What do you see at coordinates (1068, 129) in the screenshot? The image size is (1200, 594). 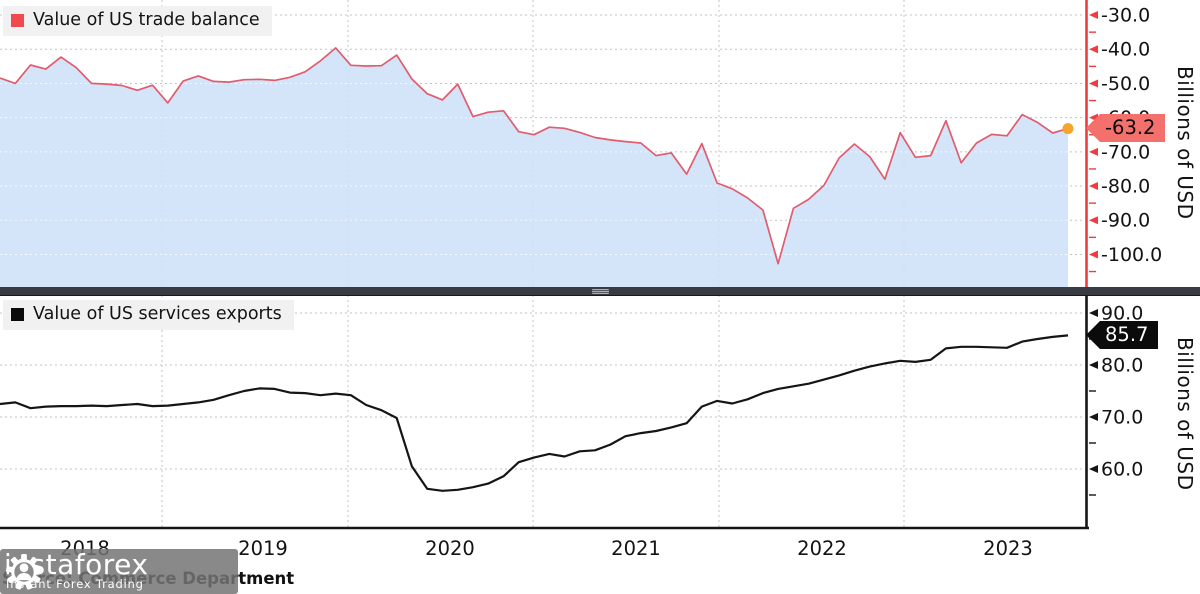 I see `last-point-dot` at bounding box center [1068, 129].